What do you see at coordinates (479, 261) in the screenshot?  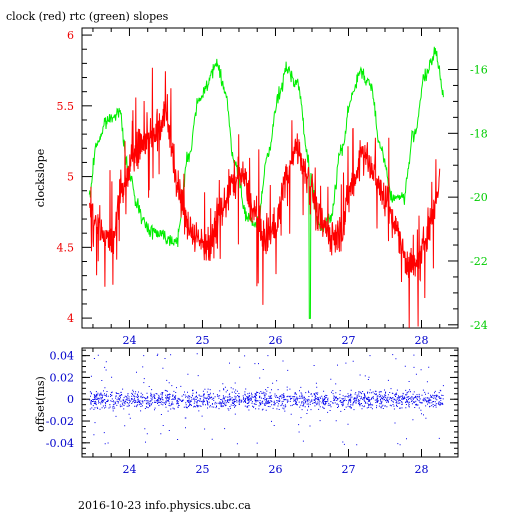 I see `top-right-tick-label: -22` at bounding box center [479, 261].